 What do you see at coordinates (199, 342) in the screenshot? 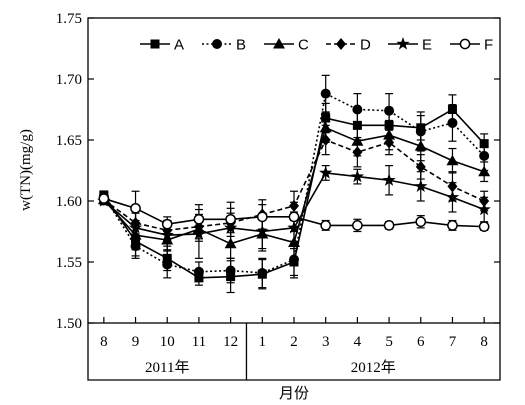
I see `x-tick-label: 11` at bounding box center [199, 342].